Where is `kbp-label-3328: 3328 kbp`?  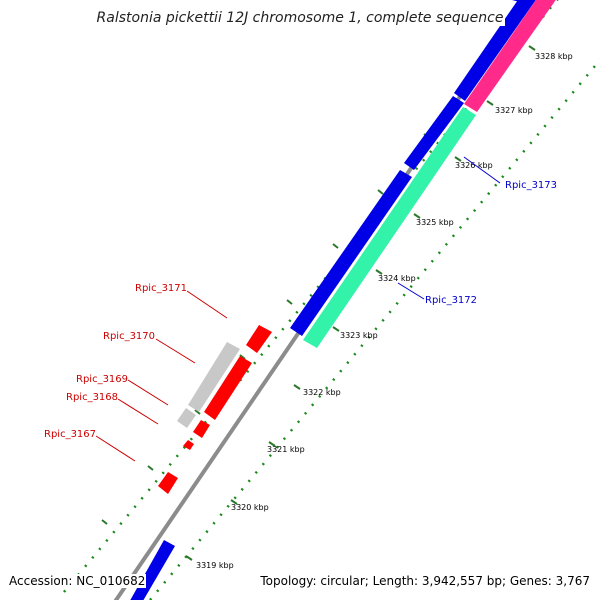
kbp-label-3328: 3328 kbp is located at coordinates (554, 56).